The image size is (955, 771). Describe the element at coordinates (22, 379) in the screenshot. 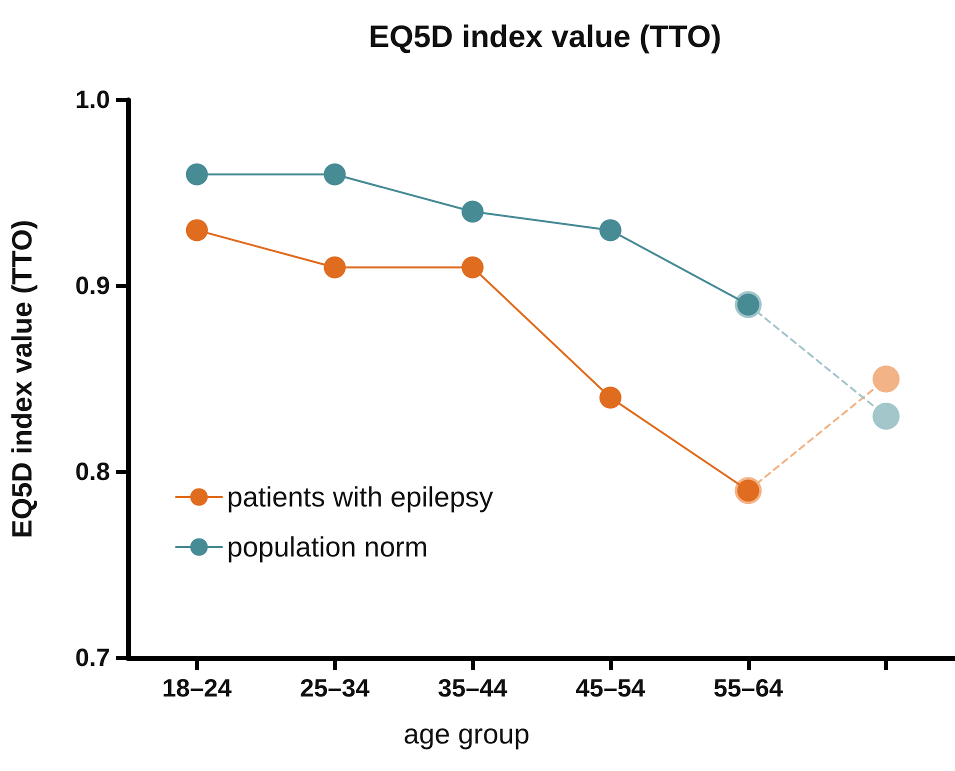

I see `y-axis-title: EQ5D index value (TTO)` at that location.